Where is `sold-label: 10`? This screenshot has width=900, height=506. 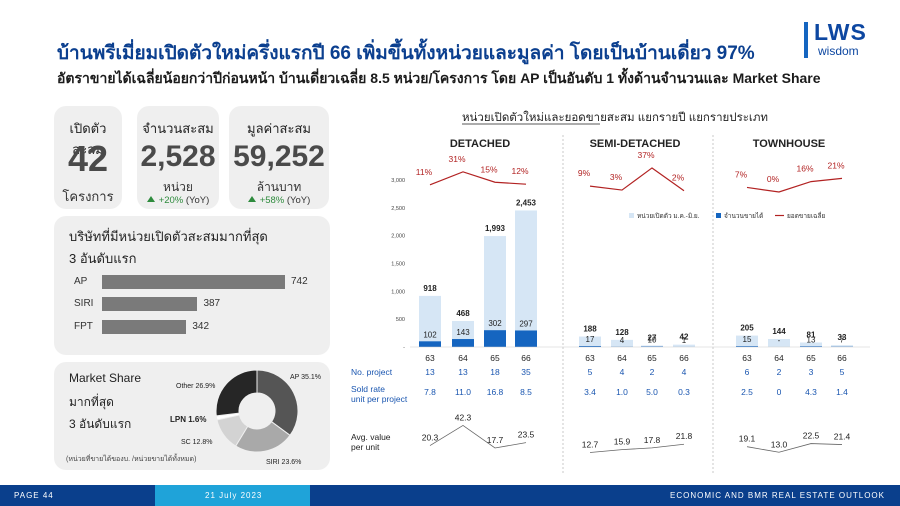
sold-label: 10 is located at coordinates (652, 339).